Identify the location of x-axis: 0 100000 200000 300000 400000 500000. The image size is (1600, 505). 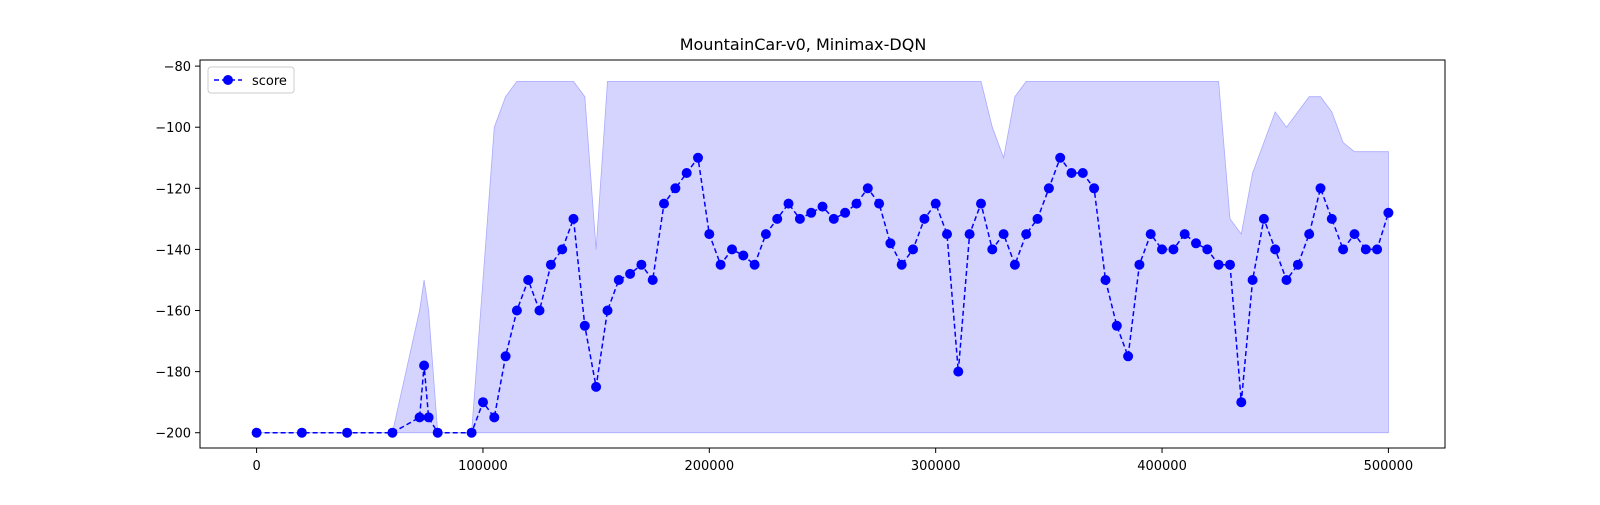
(832, 461).